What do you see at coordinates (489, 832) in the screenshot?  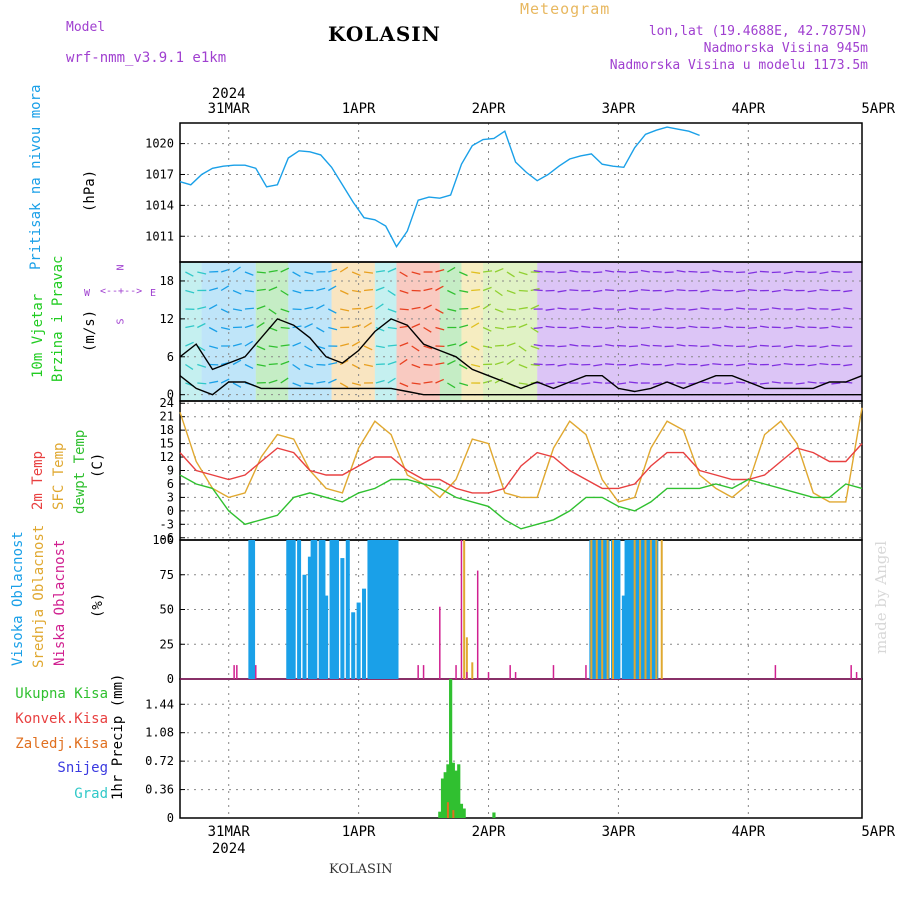 I see `day-label-bottom: 2APR` at bounding box center [489, 832].